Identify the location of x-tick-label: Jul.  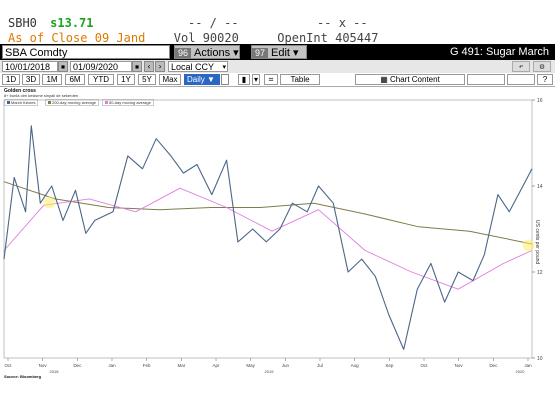
(320, 365).